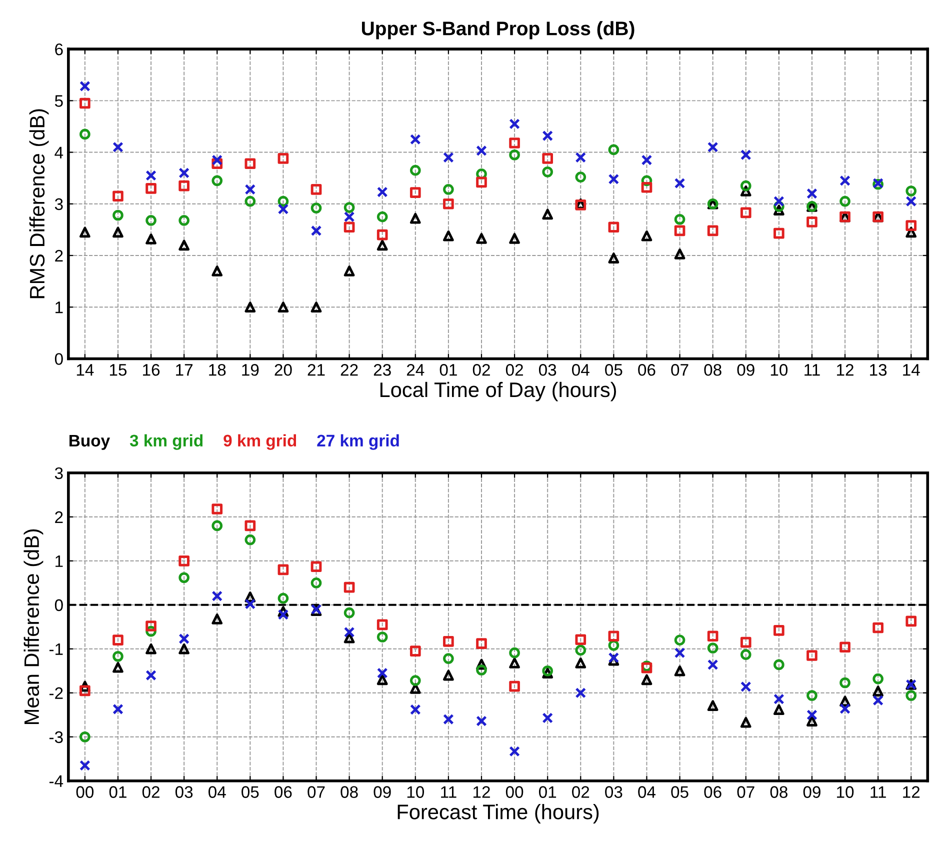 The height and width of the screenshot is (846, 937). I want to click on y-tick-label: 5, so click(58, 101).